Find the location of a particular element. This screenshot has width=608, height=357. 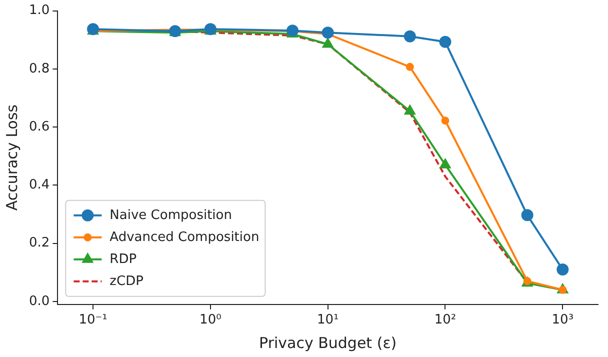

y-axis-title: Accuracy Loss is located at coordinates (11, 157).